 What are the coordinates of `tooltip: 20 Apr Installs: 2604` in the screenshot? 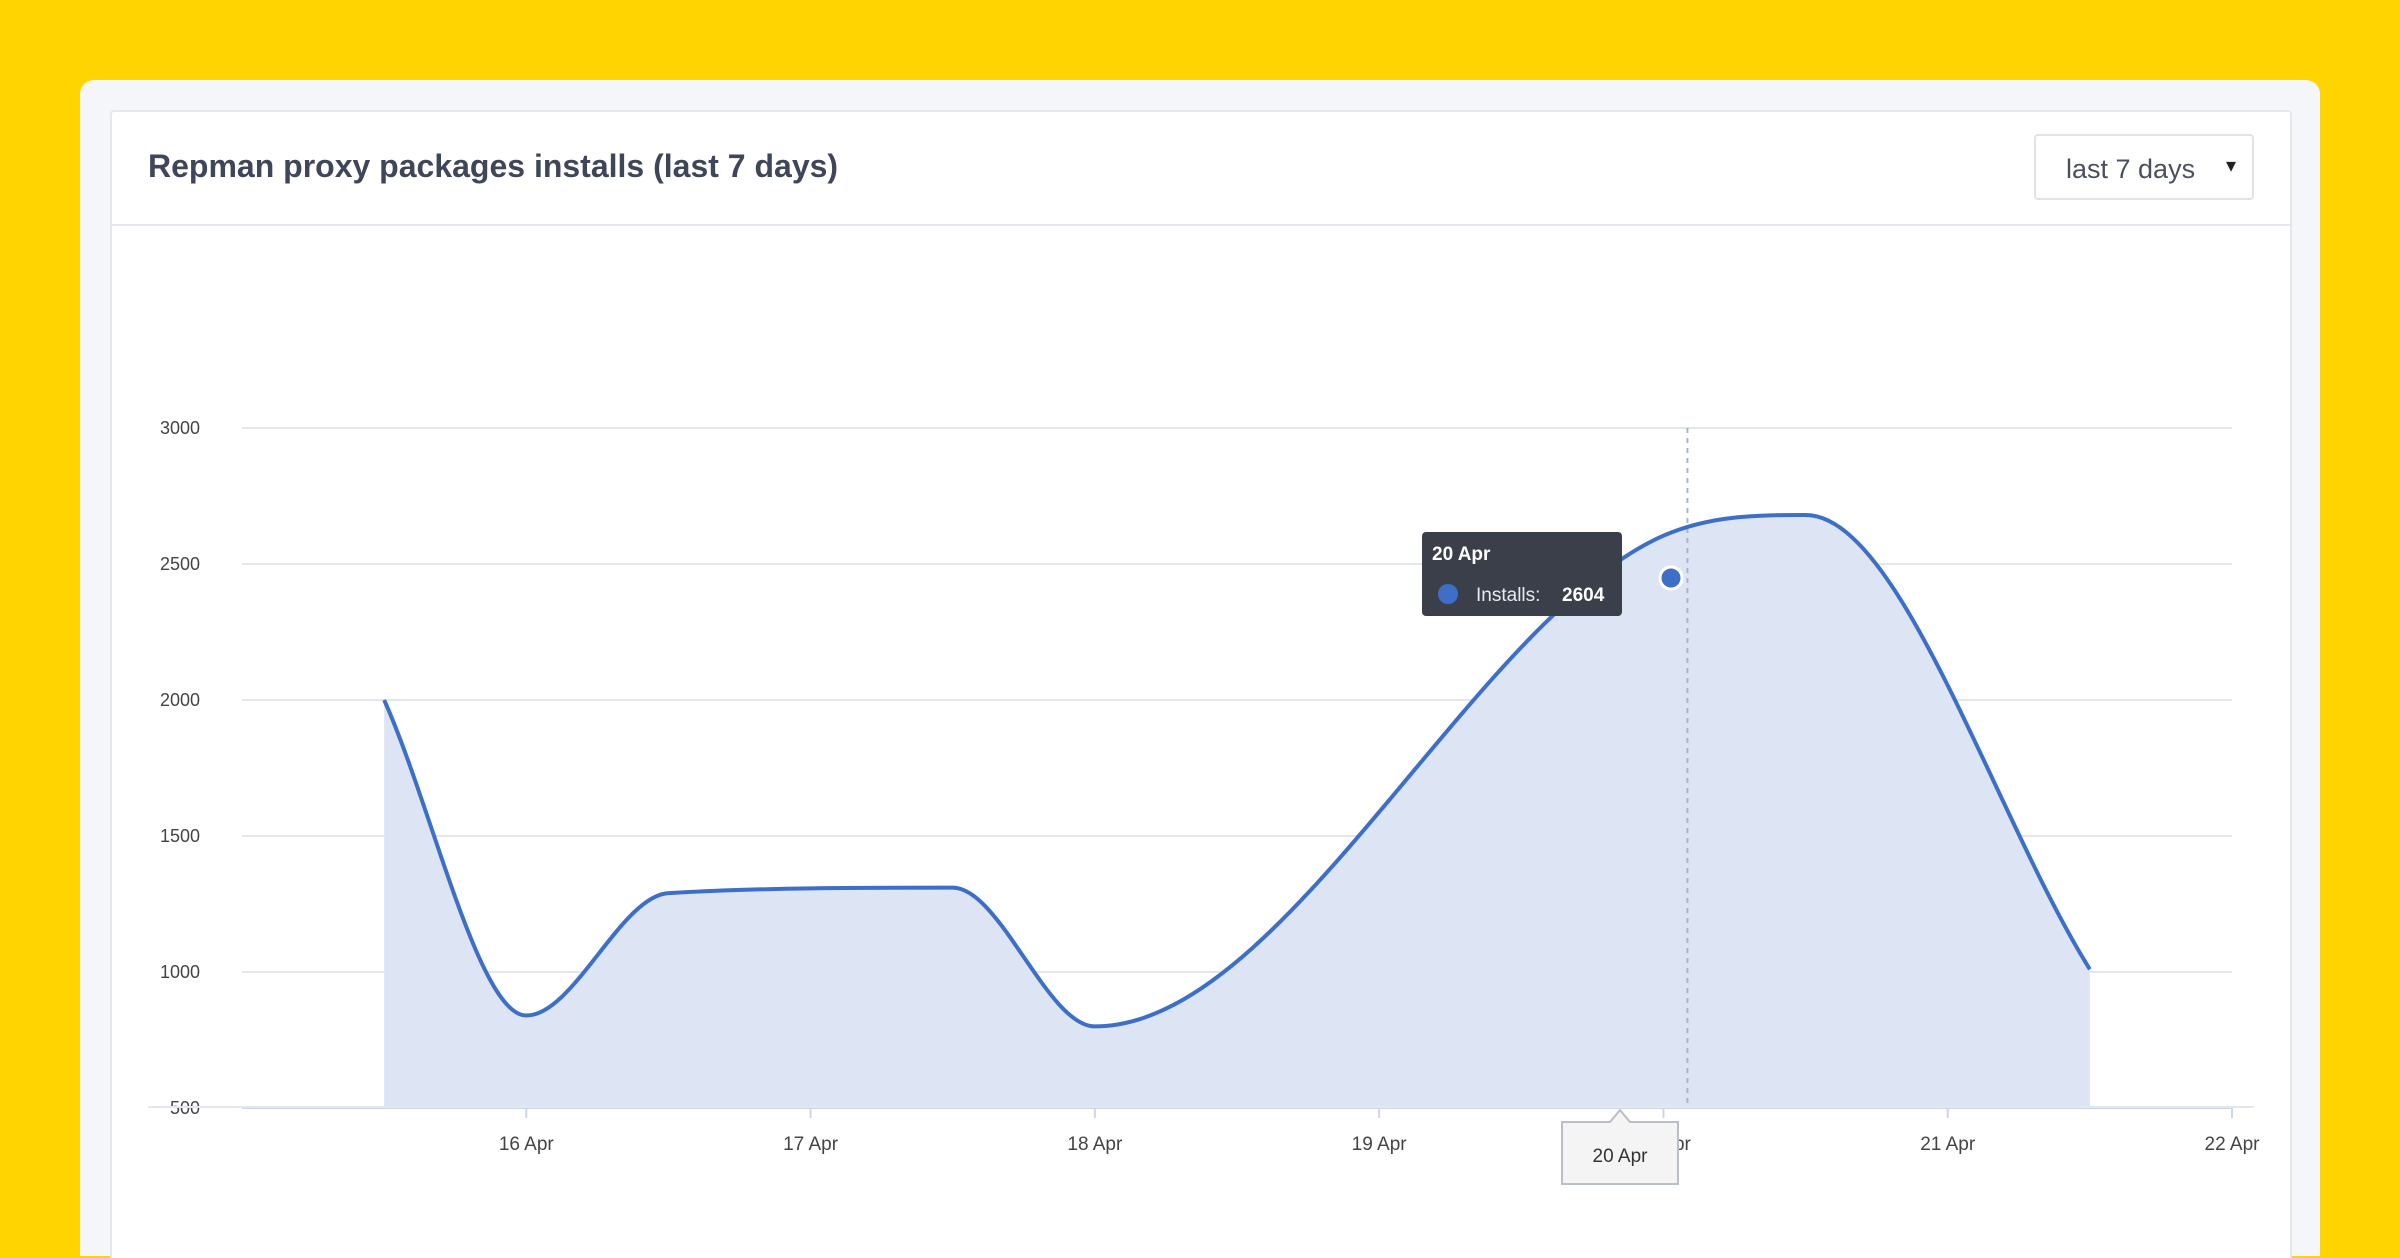 It's located at (1522, 574).